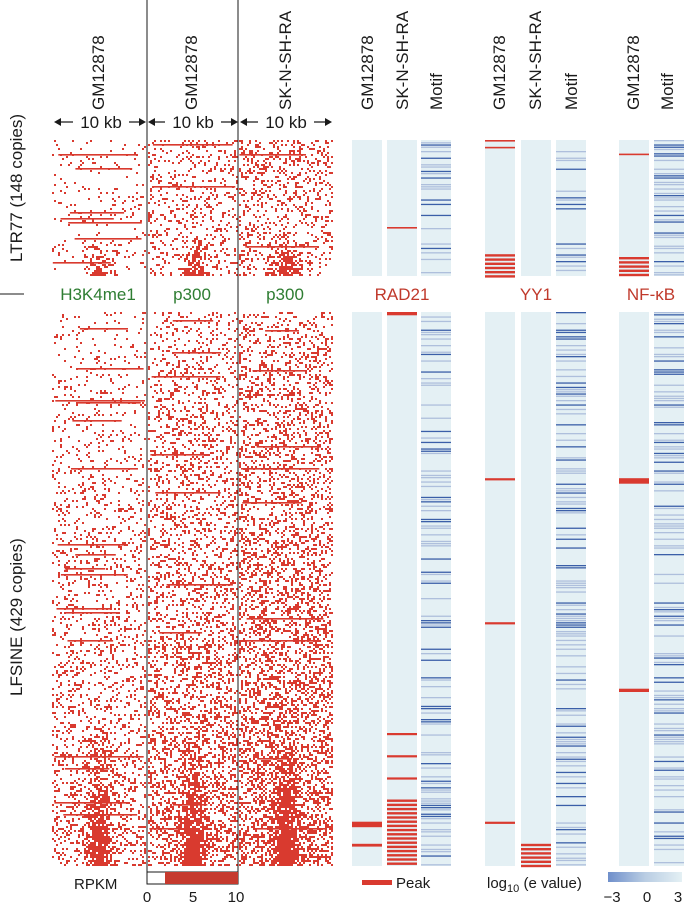  I want to click on row-label-lfsine: LFSINE (429 copies), so click(16, 617).